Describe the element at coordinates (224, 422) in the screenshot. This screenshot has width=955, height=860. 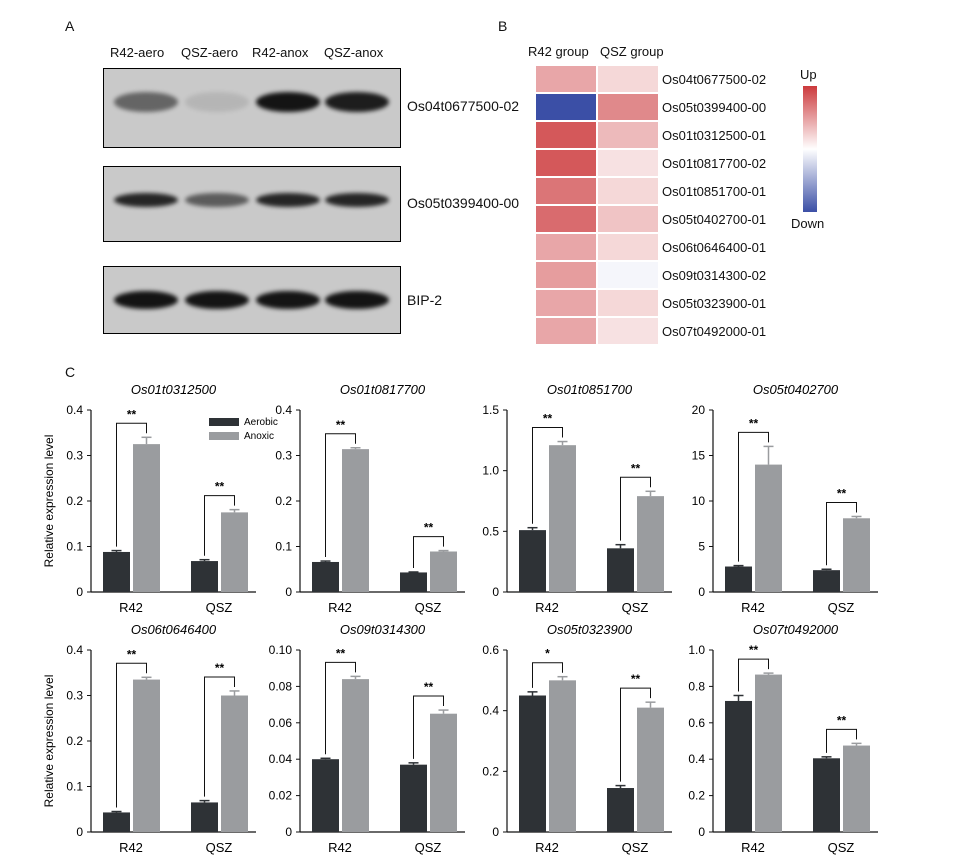
I see `legend-swatch` at that location.